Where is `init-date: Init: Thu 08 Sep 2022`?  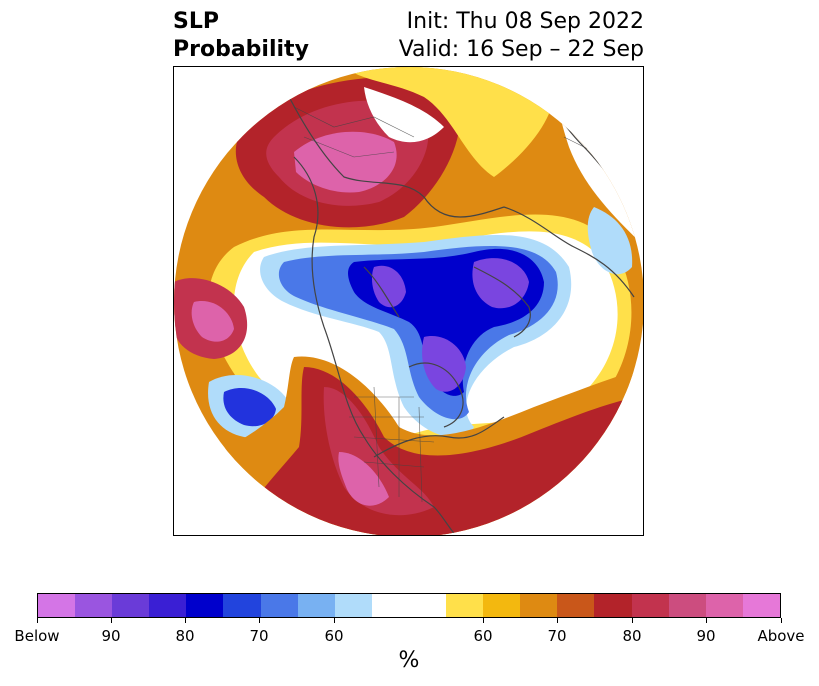 init-date: Init: Thu 08 Sep 2022 is located at coordinates (525, 21).